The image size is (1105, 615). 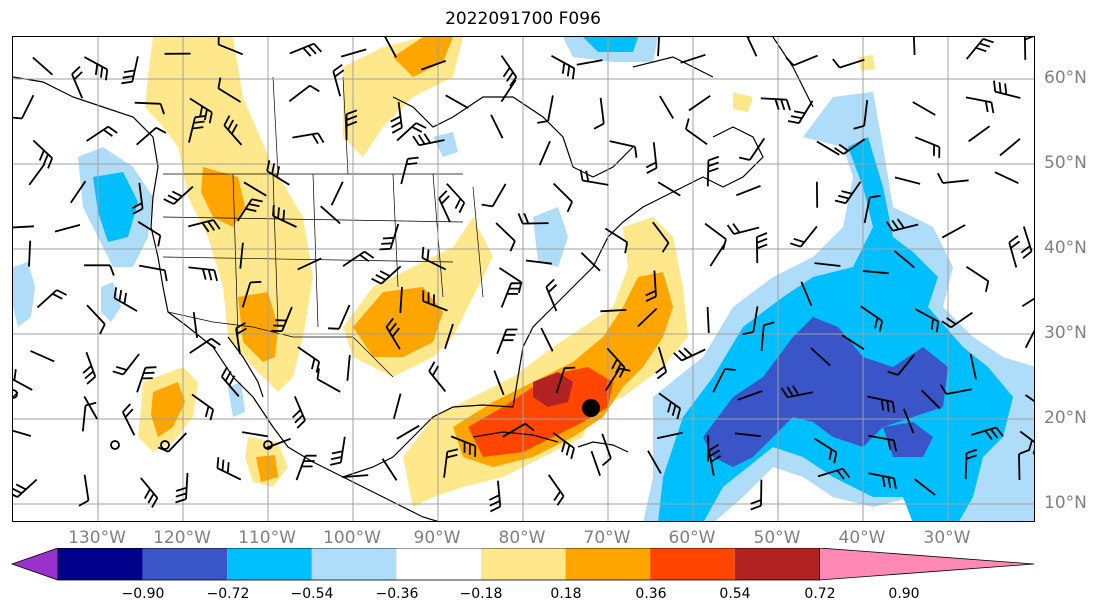 What do you see at coordinates (591, 408) in the screenshot?
I see `storm-center-marker` at bounding box center [591, 408].